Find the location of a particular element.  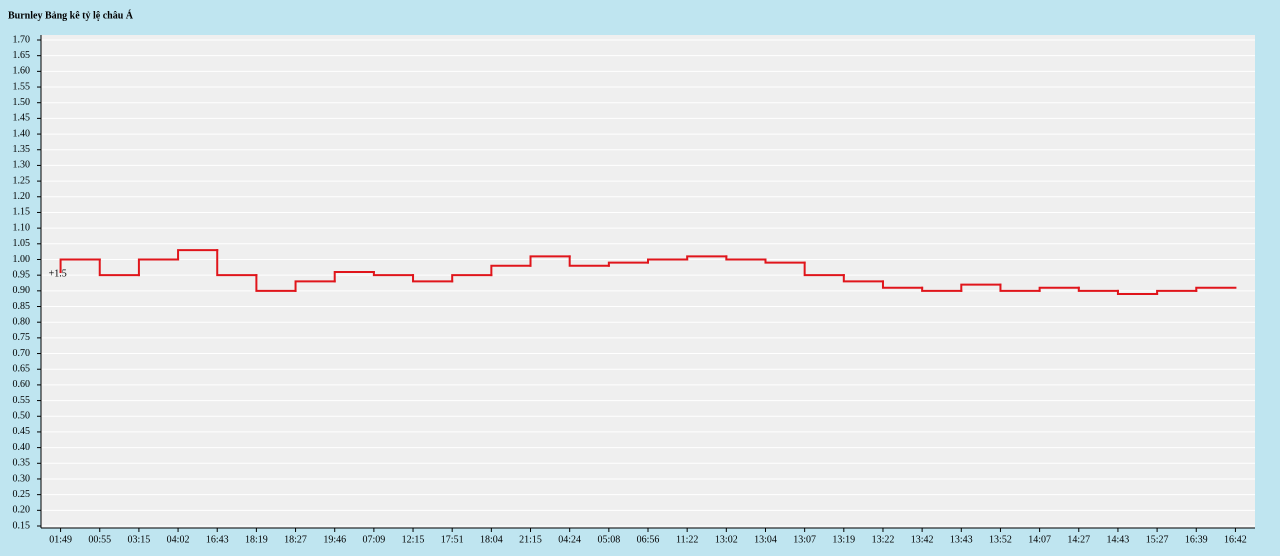

x-tick-label: 16:43 is located at coordinates (217, 539).